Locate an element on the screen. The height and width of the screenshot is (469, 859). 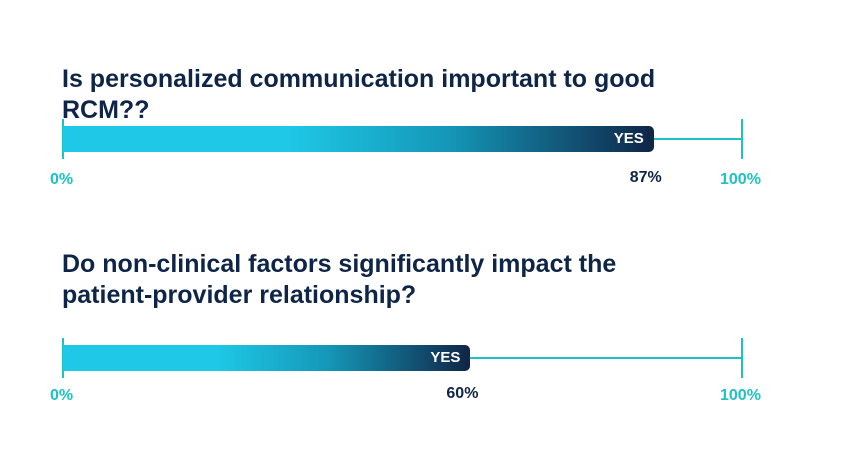
chart-2-bar-yes is located at coordinates (267, 358).